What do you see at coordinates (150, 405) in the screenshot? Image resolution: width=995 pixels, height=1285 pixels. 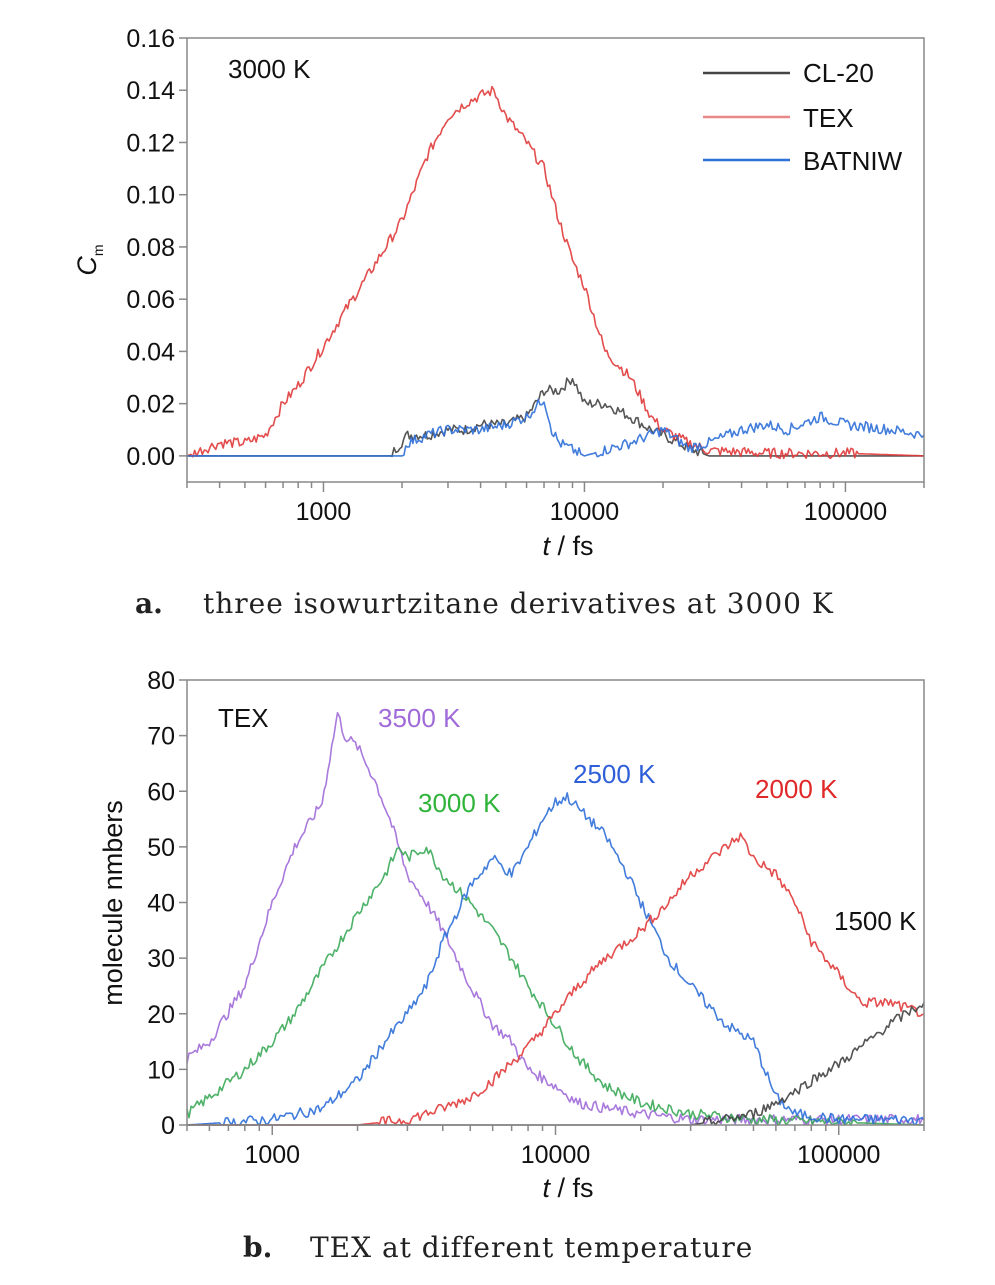 I see `y-tick-label: 0.02` at bounding box center [150, 405].